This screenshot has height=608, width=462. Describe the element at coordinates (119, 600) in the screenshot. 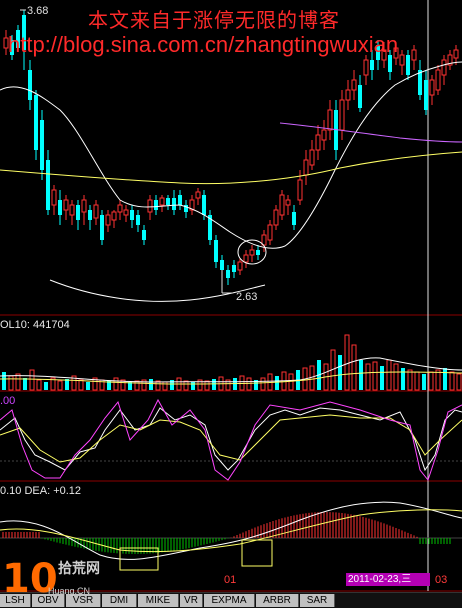

I see `tab-dmi: DMI` at that location.